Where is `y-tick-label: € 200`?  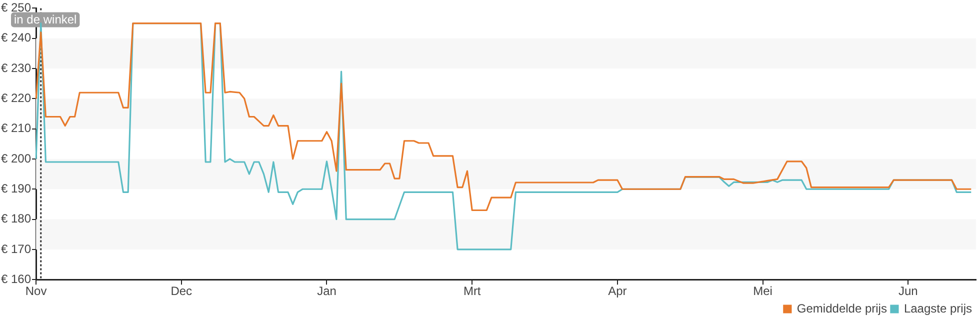
y-tick-label: € 200 is located at coordinates (16, 158).